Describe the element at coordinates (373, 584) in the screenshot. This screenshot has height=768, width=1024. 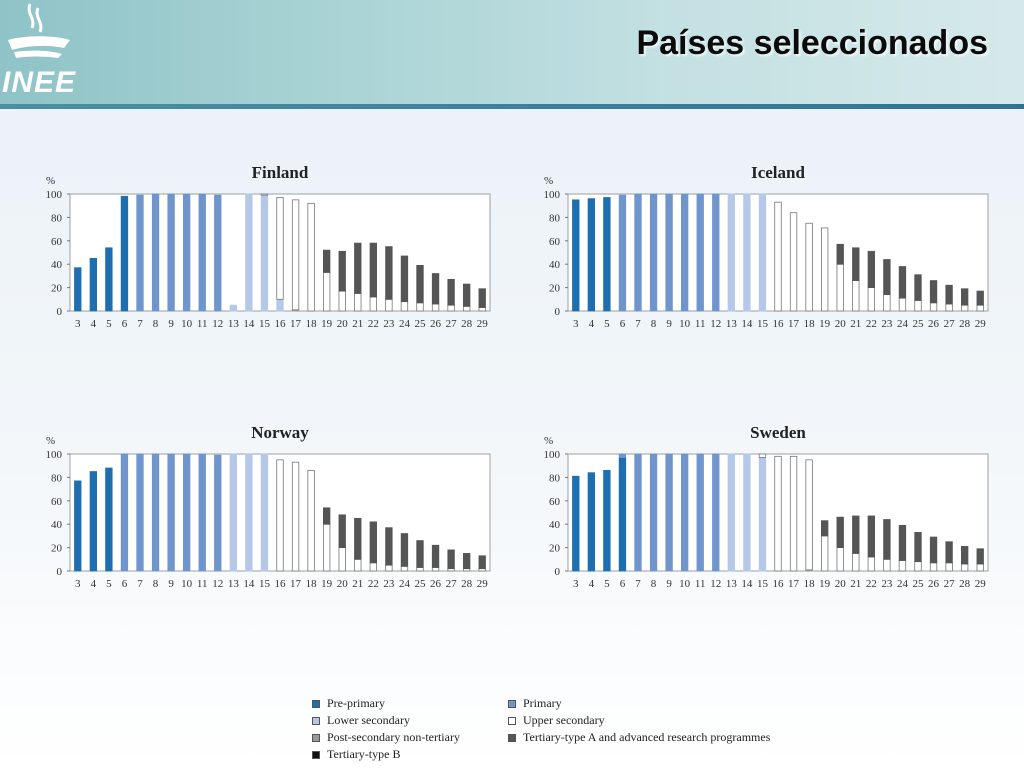
I see `x-tick-label: 22` at that location.